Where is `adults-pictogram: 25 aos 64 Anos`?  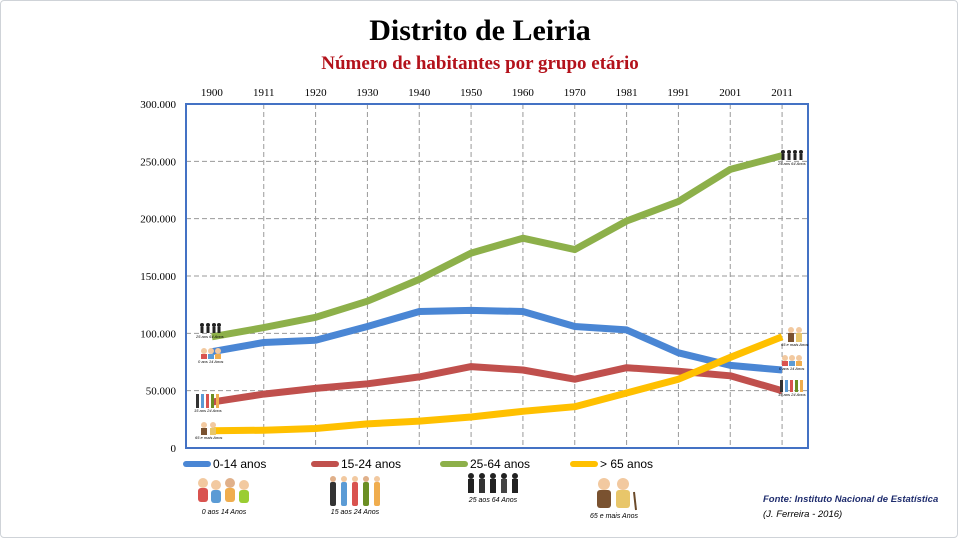 adults-pictogram: 25 aos 64 Anos is located at coordinates (493, 487).